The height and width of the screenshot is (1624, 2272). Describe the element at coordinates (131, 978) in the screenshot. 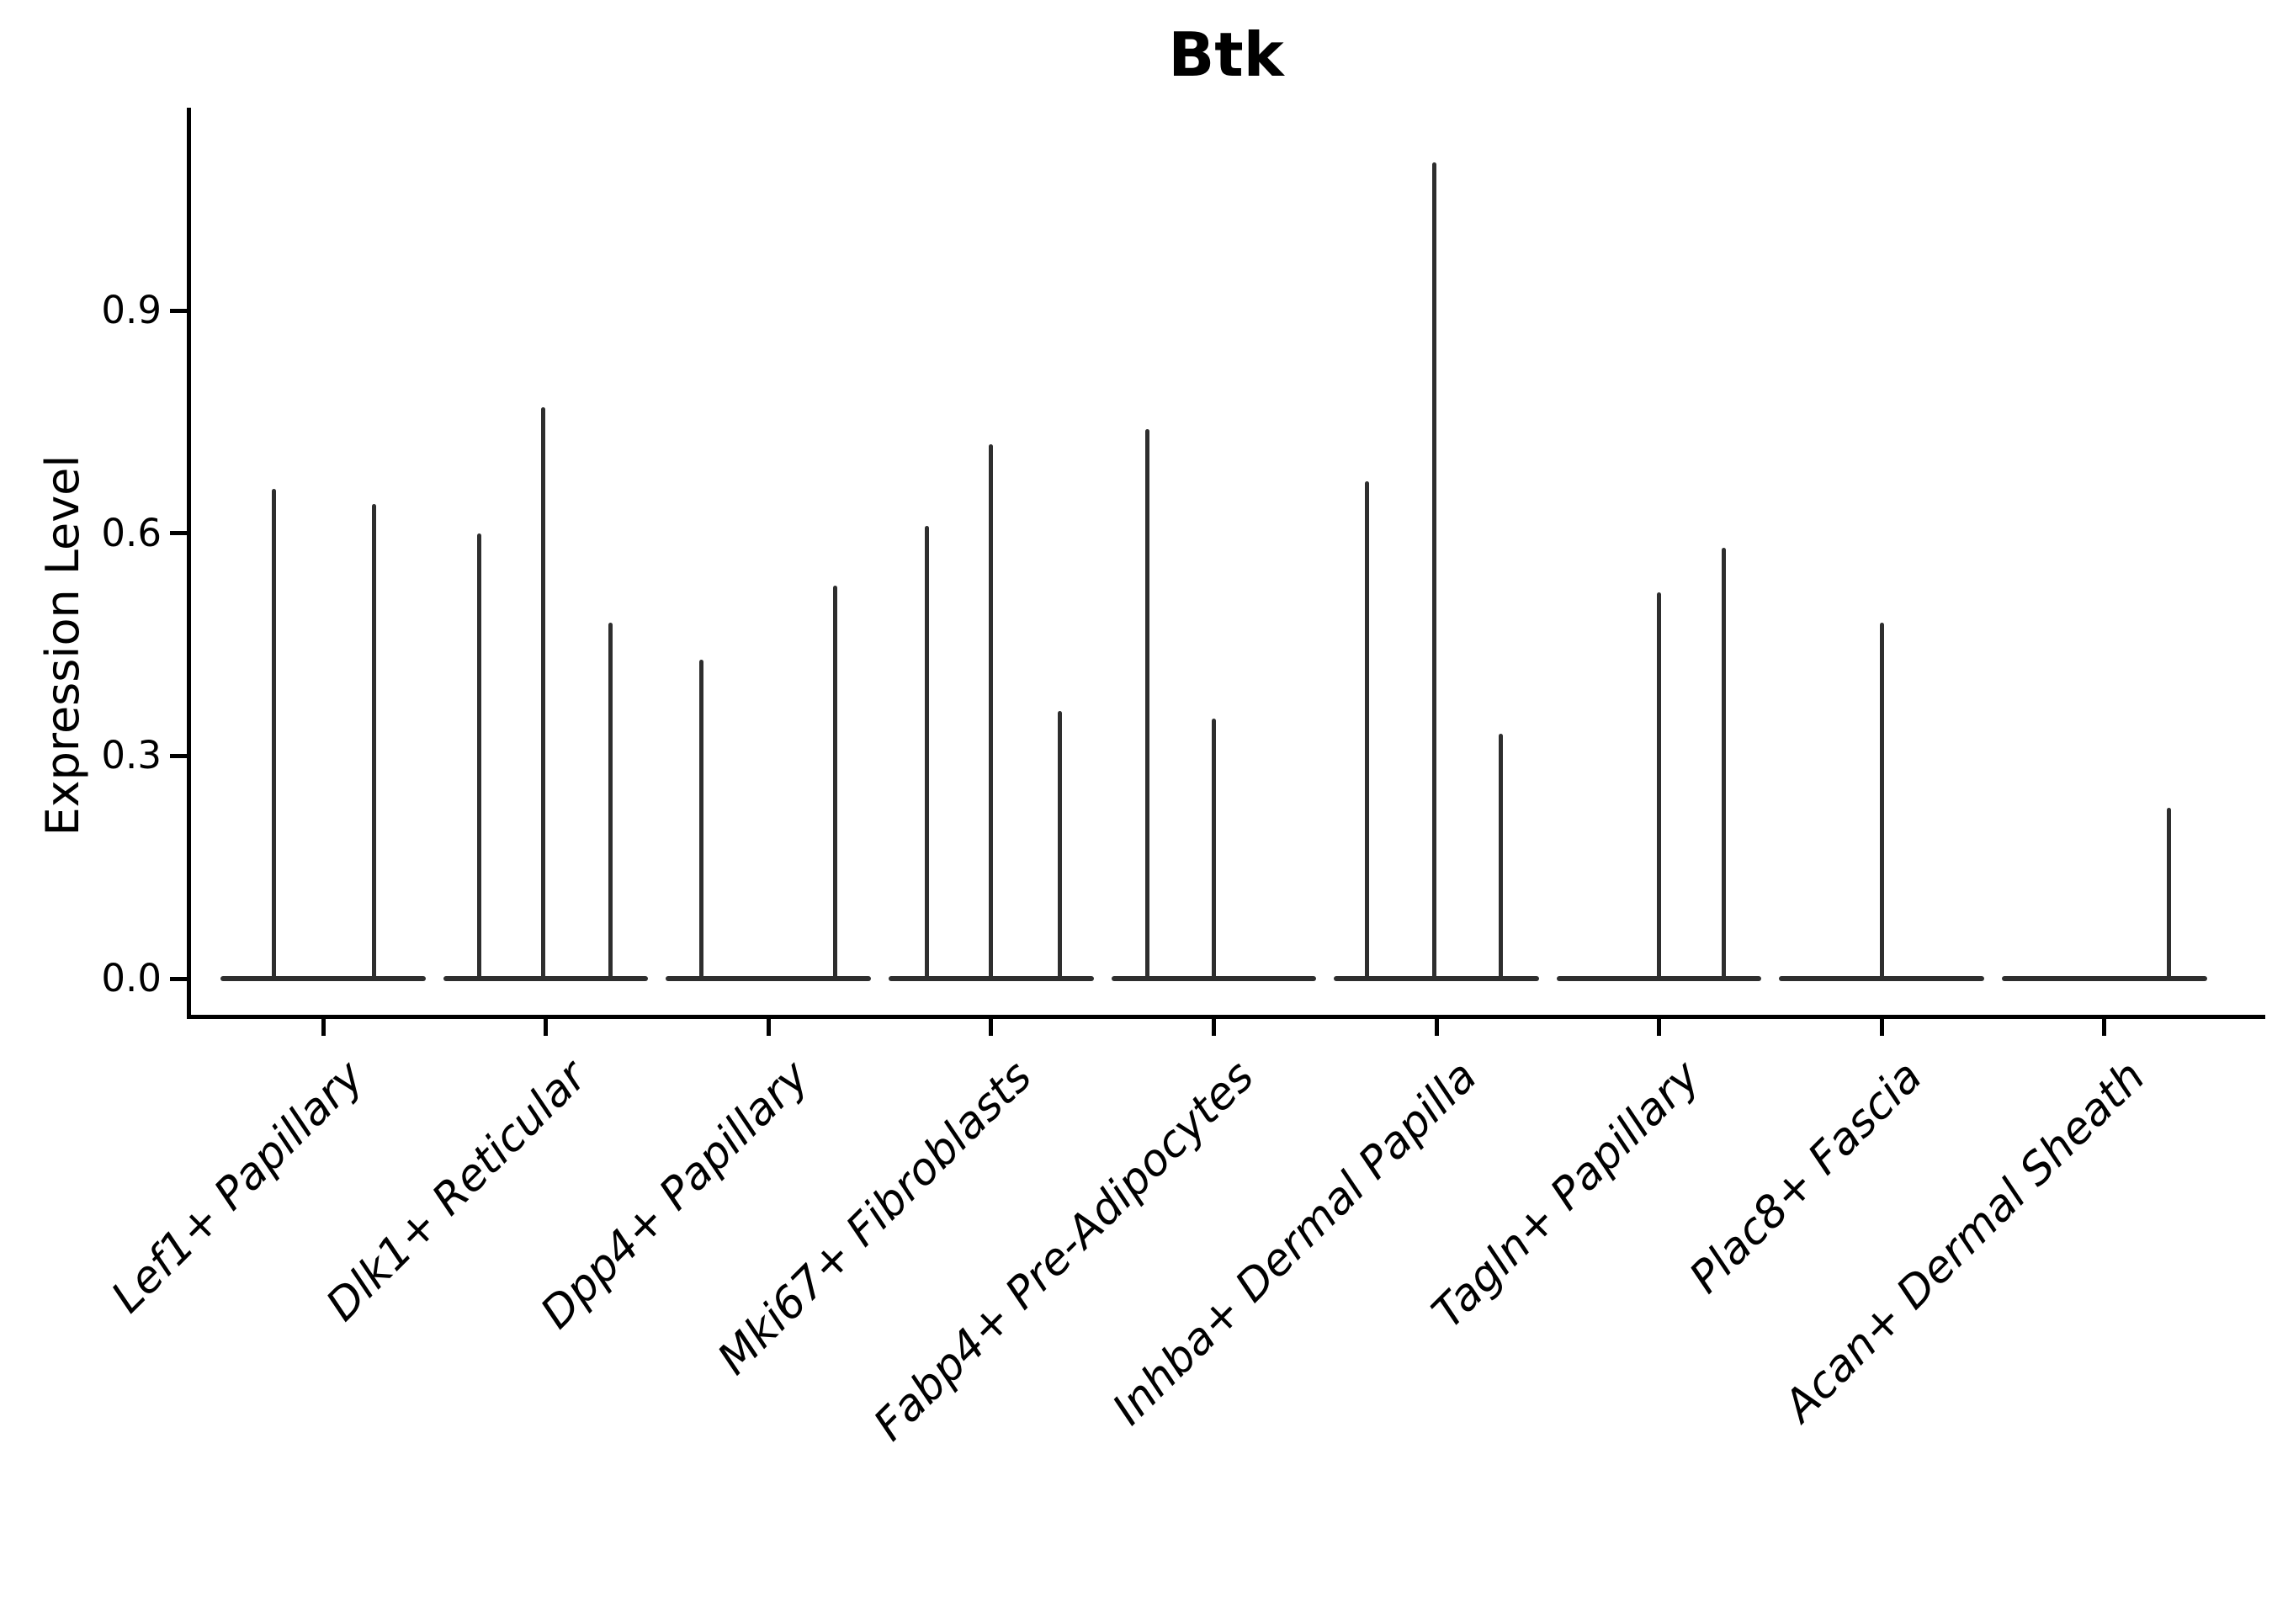

I see `y-tick-label: 0.0` at that location.